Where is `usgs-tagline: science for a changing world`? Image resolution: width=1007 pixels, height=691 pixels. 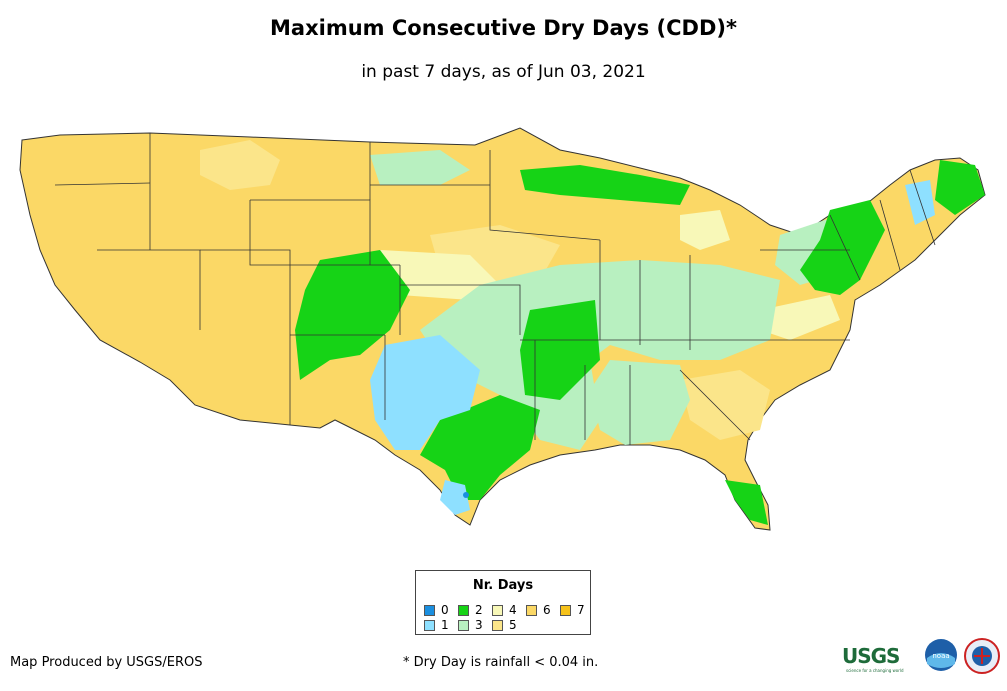 usgs-tagline: science for a changing world is located at coordinates (875, 670).